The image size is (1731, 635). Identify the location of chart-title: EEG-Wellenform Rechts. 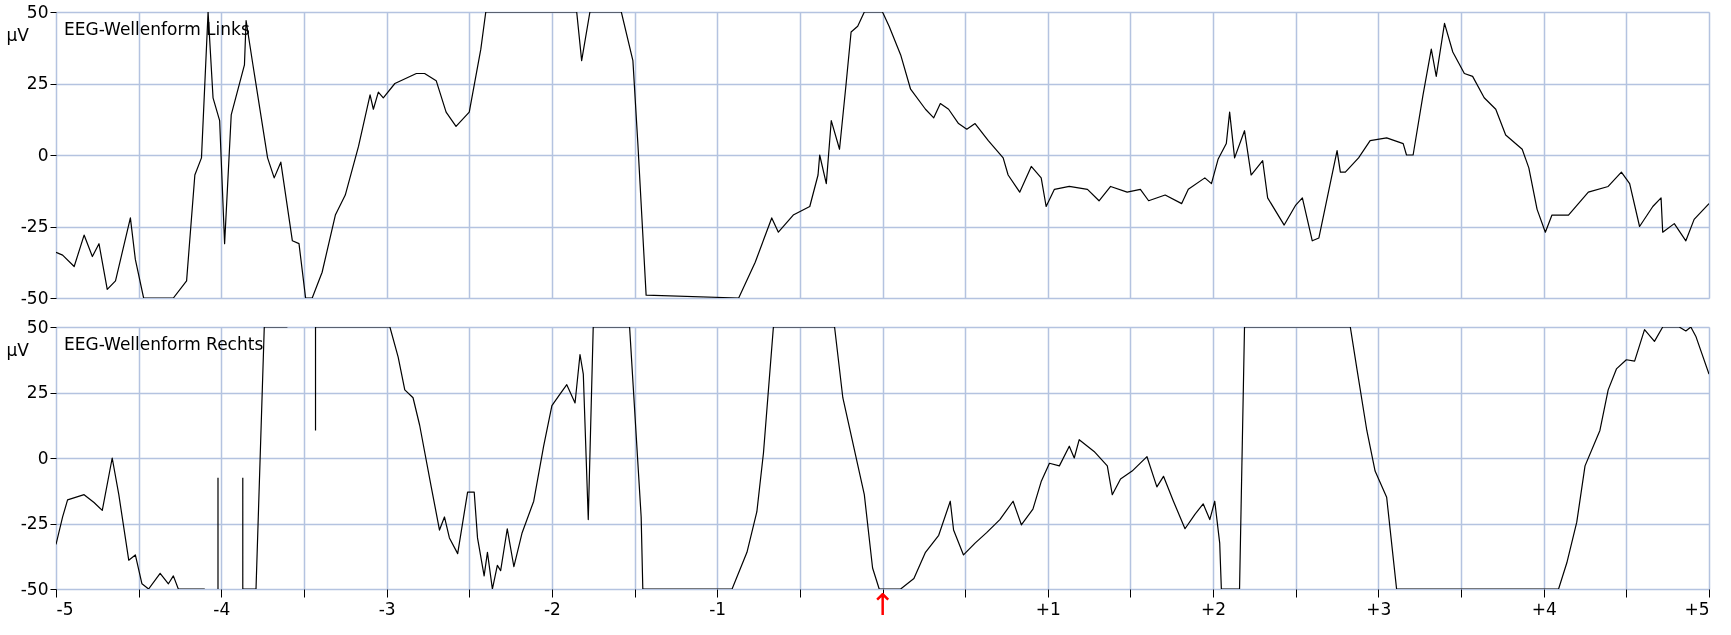
(164, 344).